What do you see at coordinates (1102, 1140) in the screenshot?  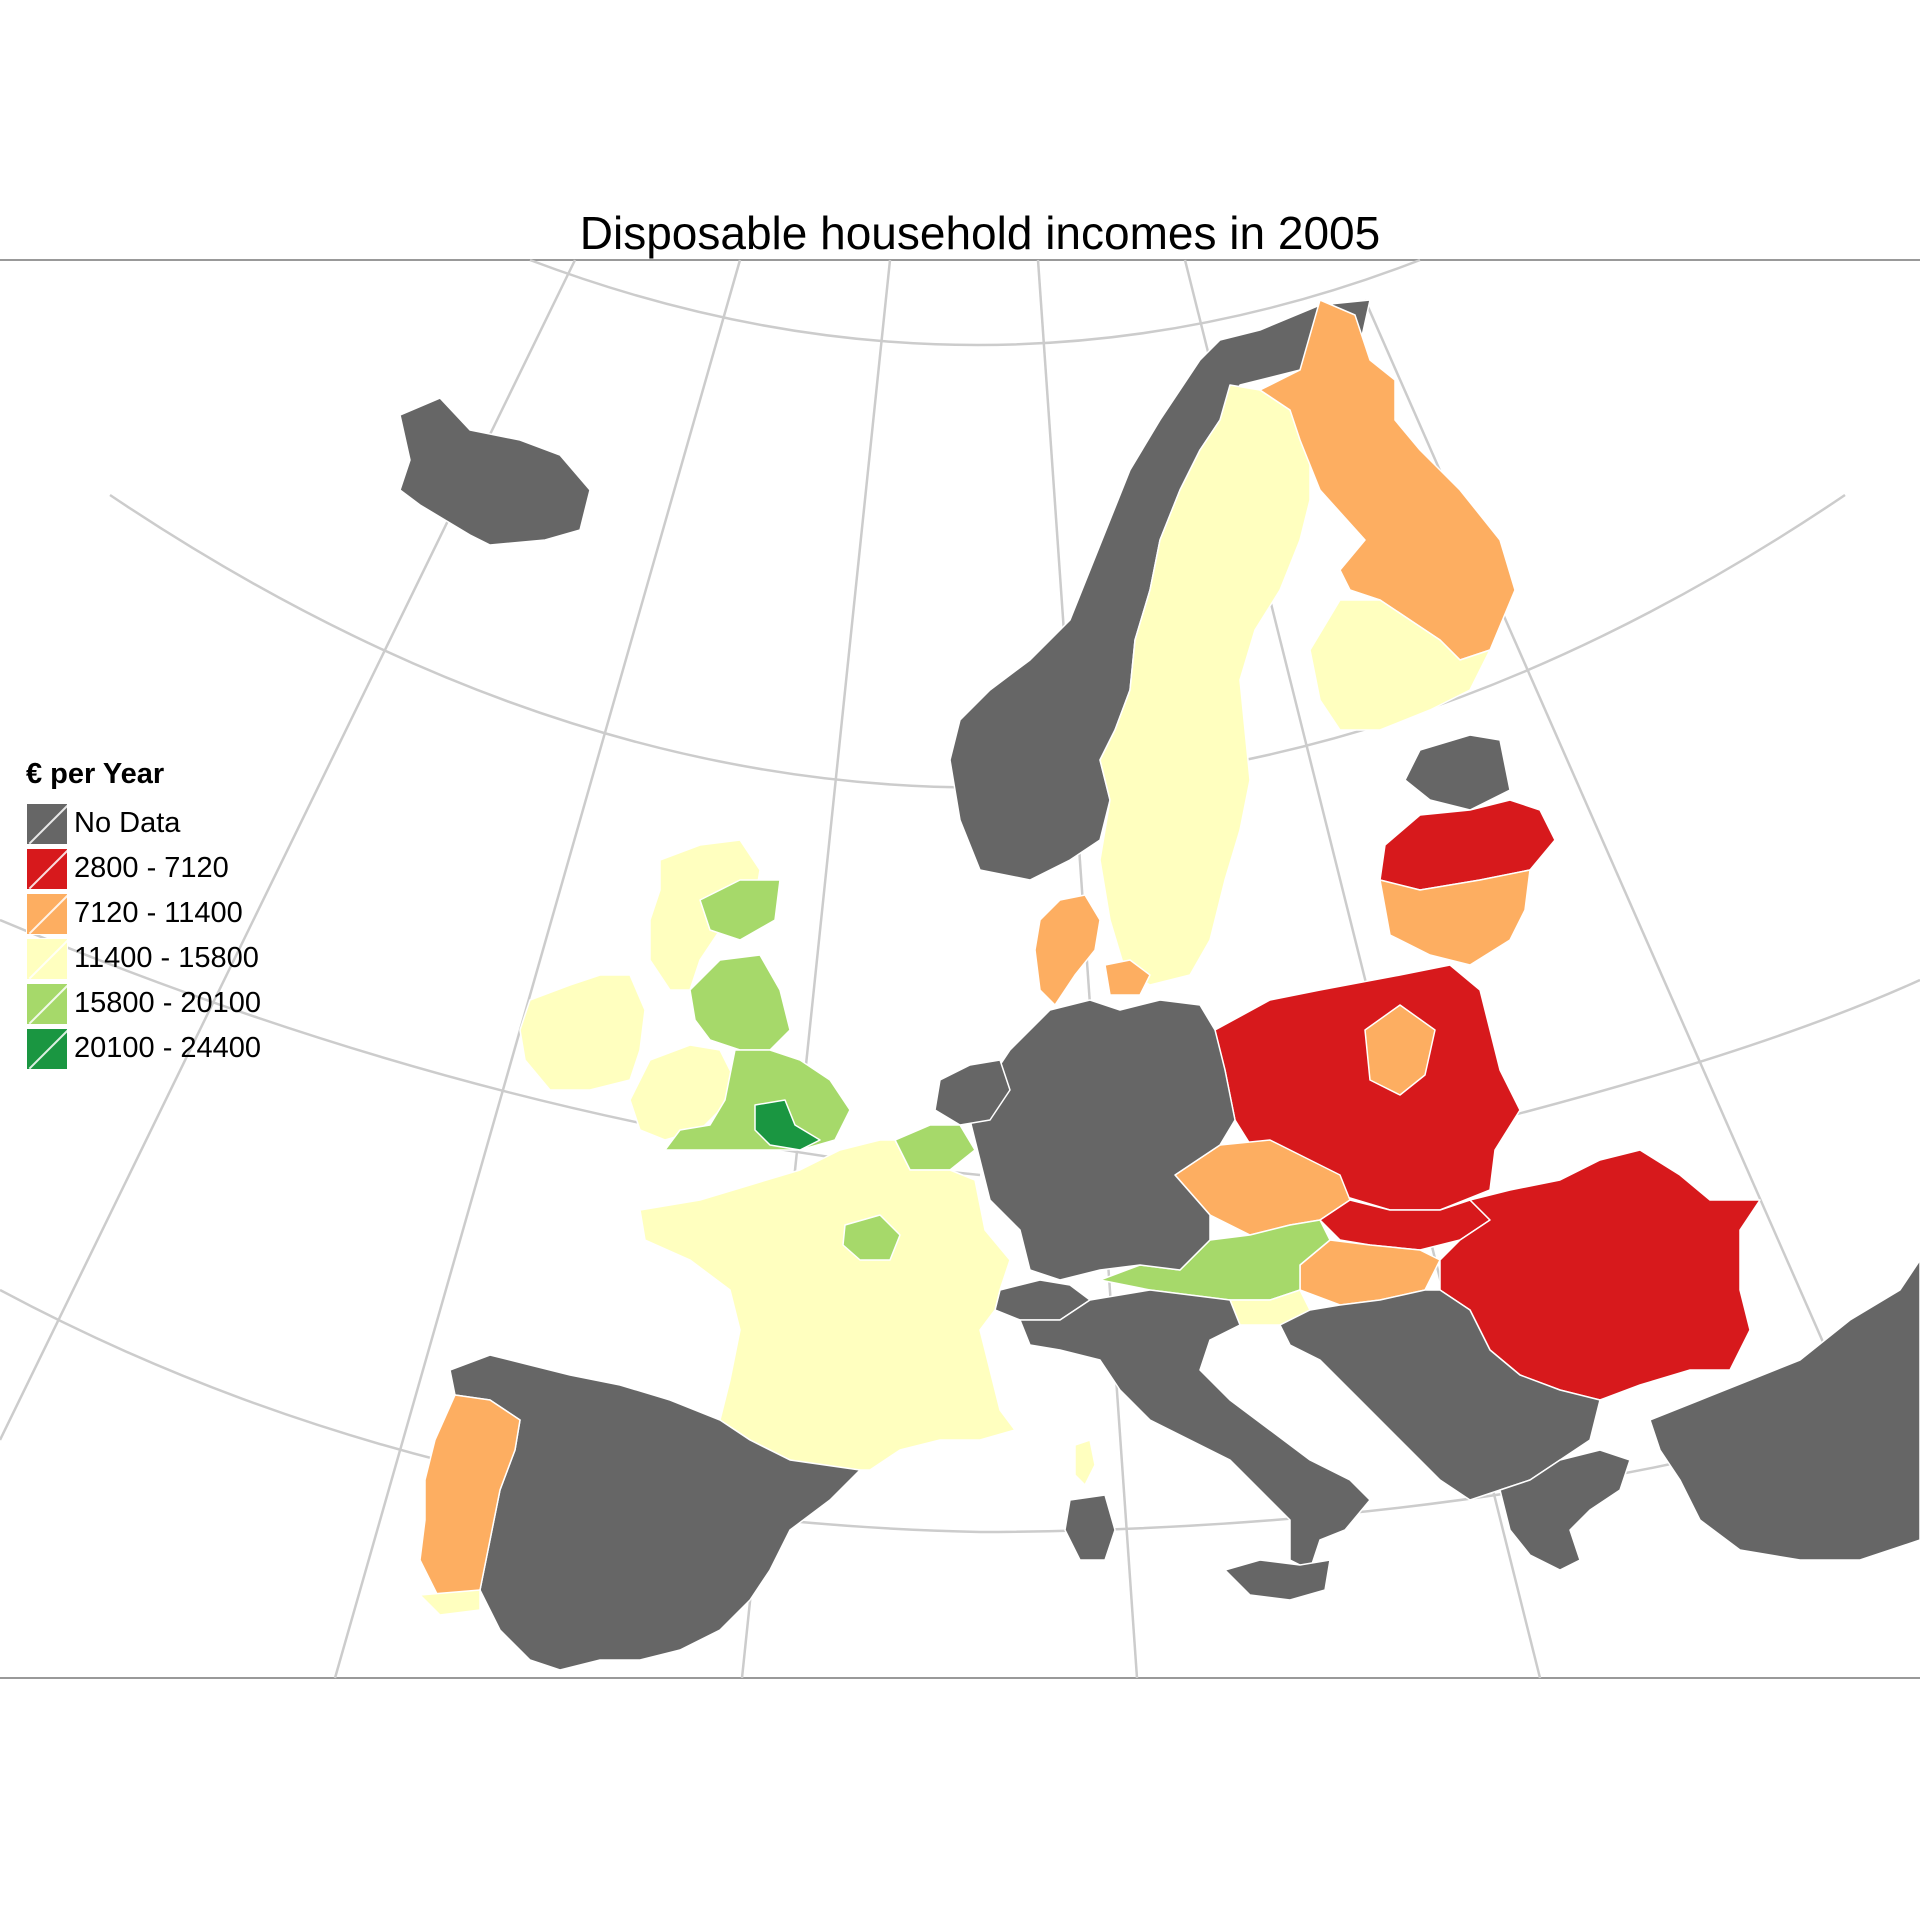 I see `region-germany` at bounding box center [1102, 1140].